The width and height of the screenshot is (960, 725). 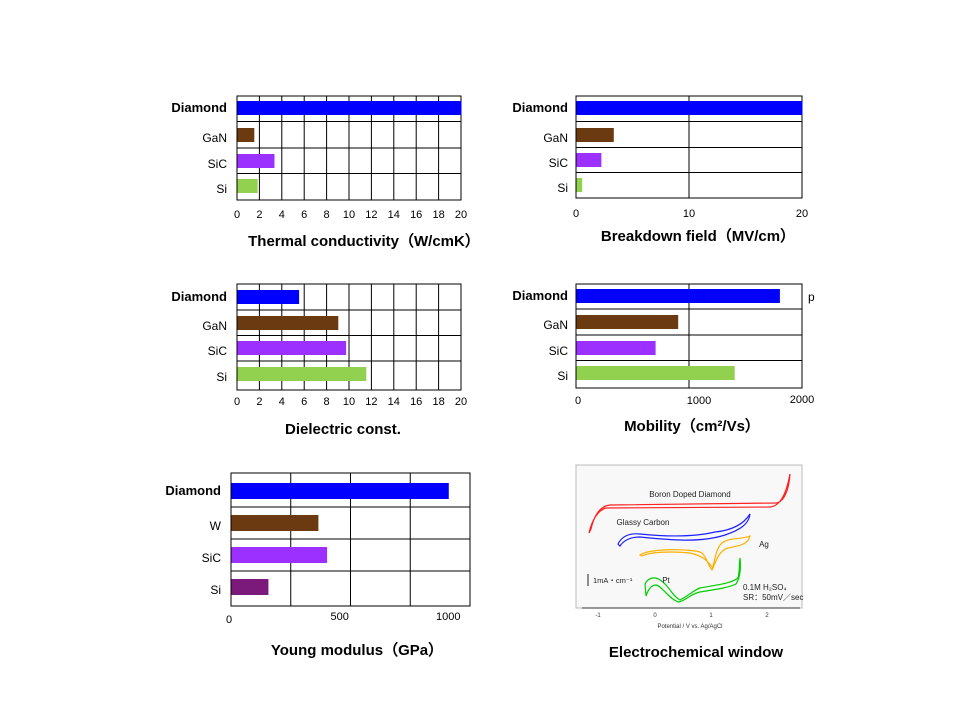 I want to click on breakdown-tick-label: 0, so click(x=576, y=214).